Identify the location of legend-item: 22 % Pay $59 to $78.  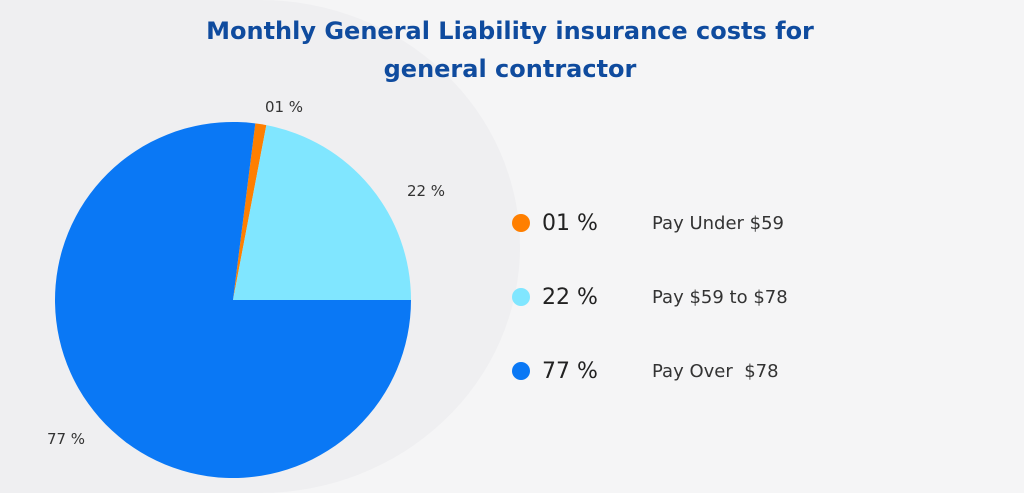
(692, 297).